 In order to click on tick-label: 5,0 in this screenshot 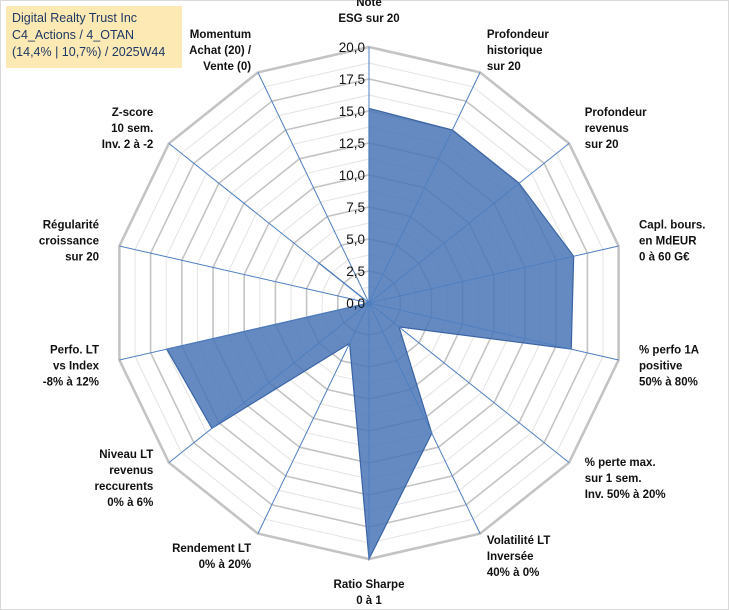, I will do `click(355, 239)`.